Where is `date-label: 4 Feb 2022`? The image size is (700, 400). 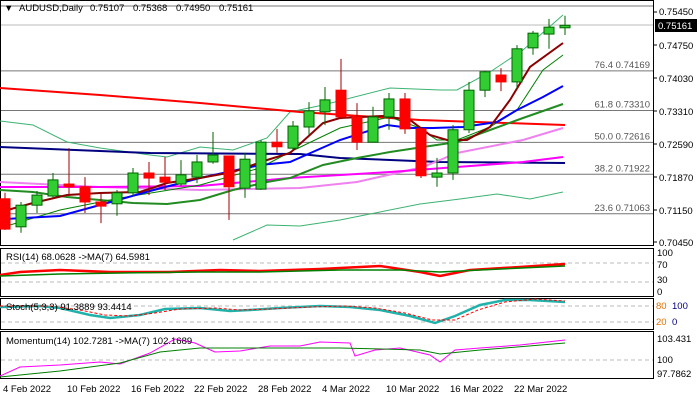
date-label: 4 Feb 2022 is located at coordinates (27, 389).